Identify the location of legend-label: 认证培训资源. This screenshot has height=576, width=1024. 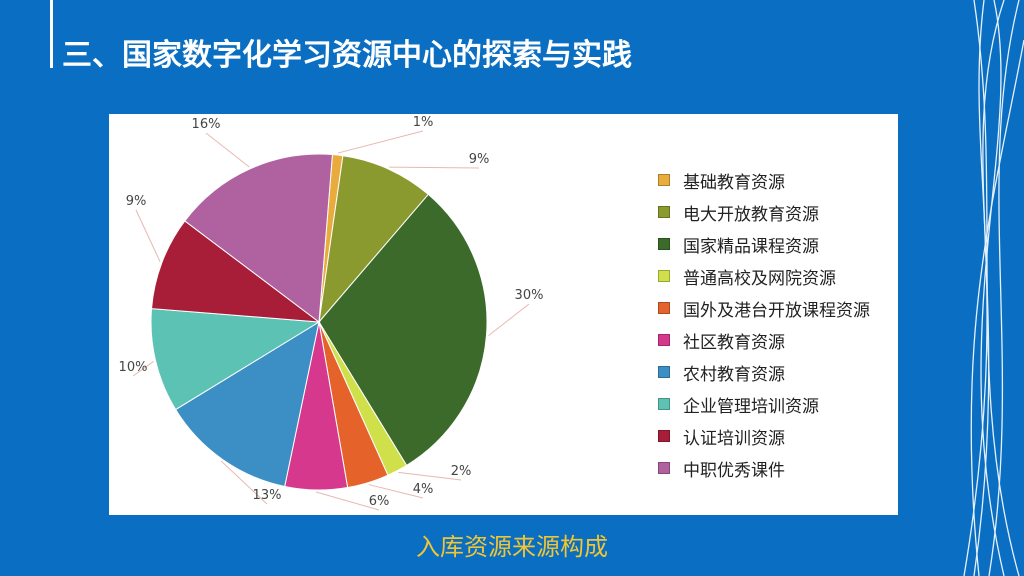
(734, 438).